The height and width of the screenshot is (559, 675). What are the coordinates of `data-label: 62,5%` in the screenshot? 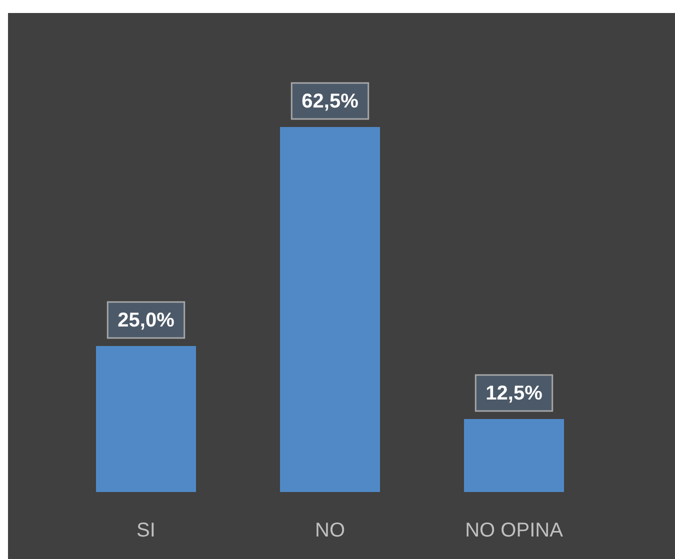 It's located at (330, 101).